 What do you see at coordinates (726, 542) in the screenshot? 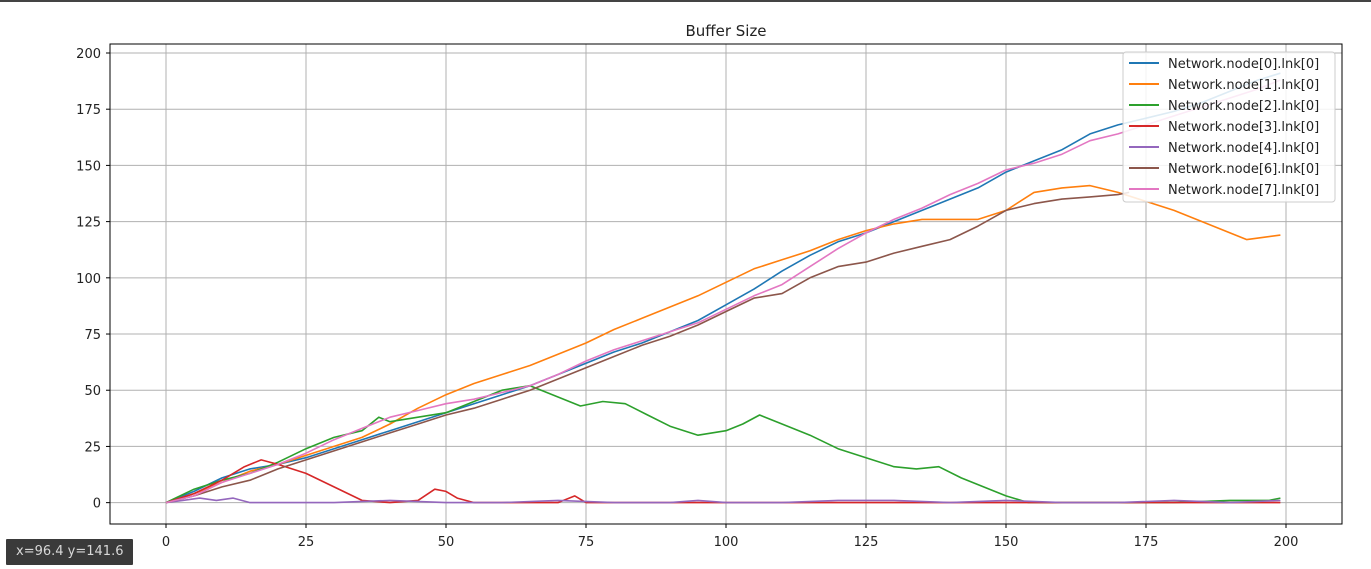
I see `x-tick-label: 100` at bounding box center [726, 542].